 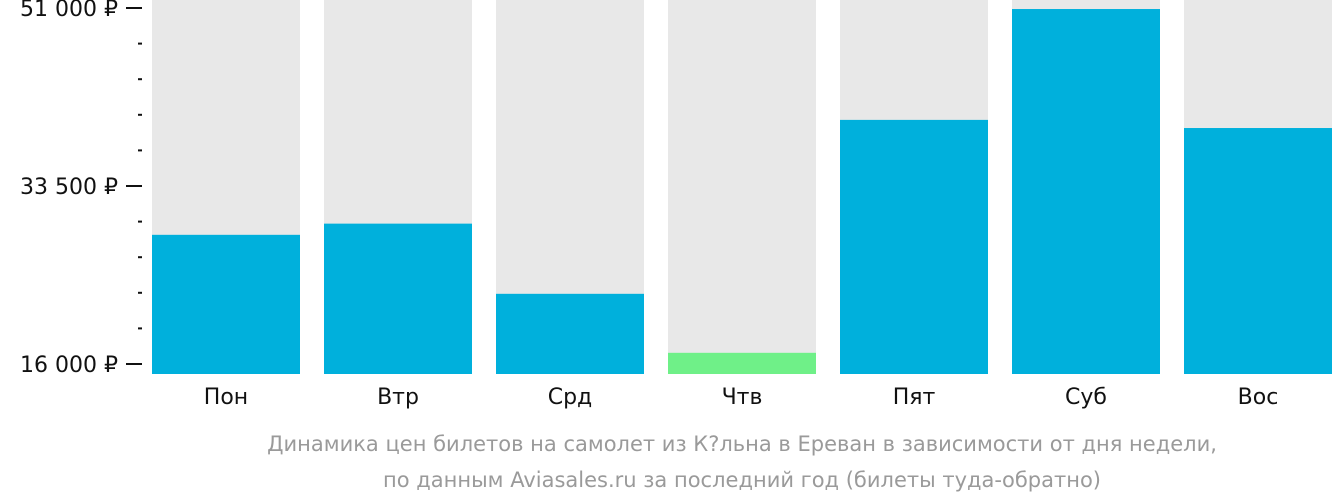 I want to click on bar-background, so click(x=742, y=187).